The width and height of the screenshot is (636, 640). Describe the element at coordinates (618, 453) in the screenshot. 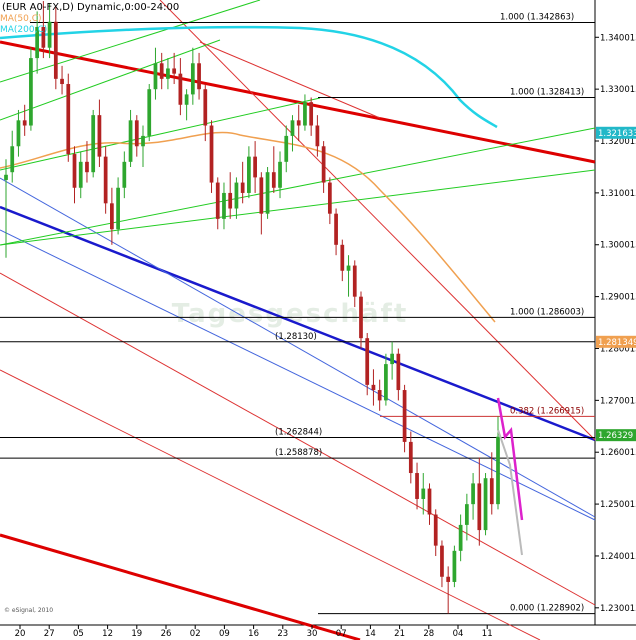

I see `y-tick-label: 1.260013` at that location.